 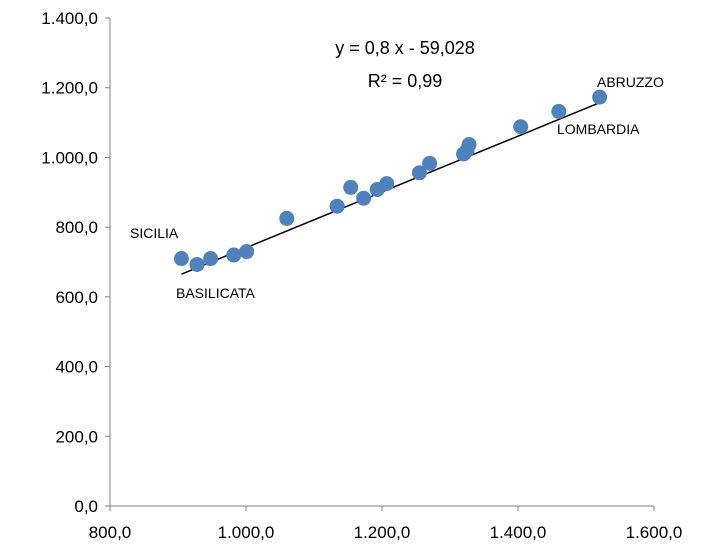 I want to click on x-axis-ticks: 800,0 1.000,0 1.200,0 1.400,0 1.600,0, so click(x=386, y=524).